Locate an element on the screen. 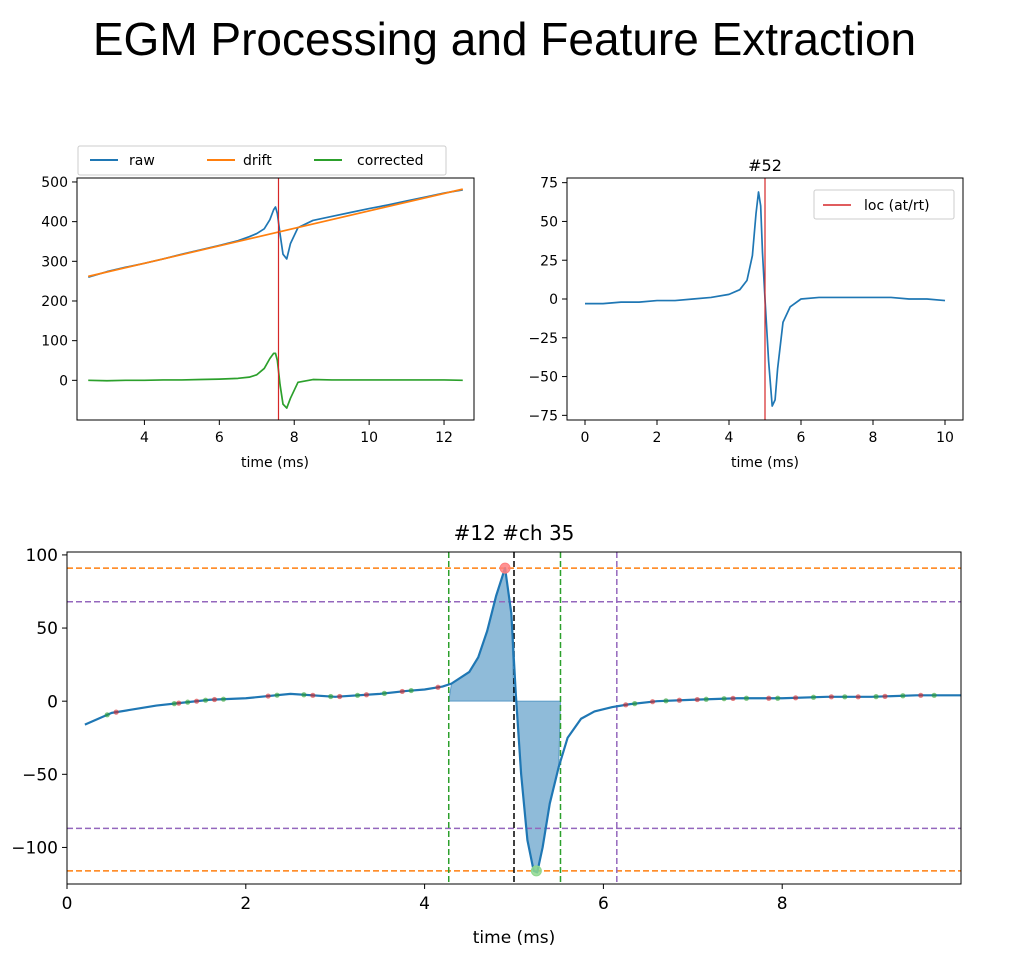 The width and height of the screenshot is (1009, 960). legend-label-drift: drift is located at coordinates (257, 161).